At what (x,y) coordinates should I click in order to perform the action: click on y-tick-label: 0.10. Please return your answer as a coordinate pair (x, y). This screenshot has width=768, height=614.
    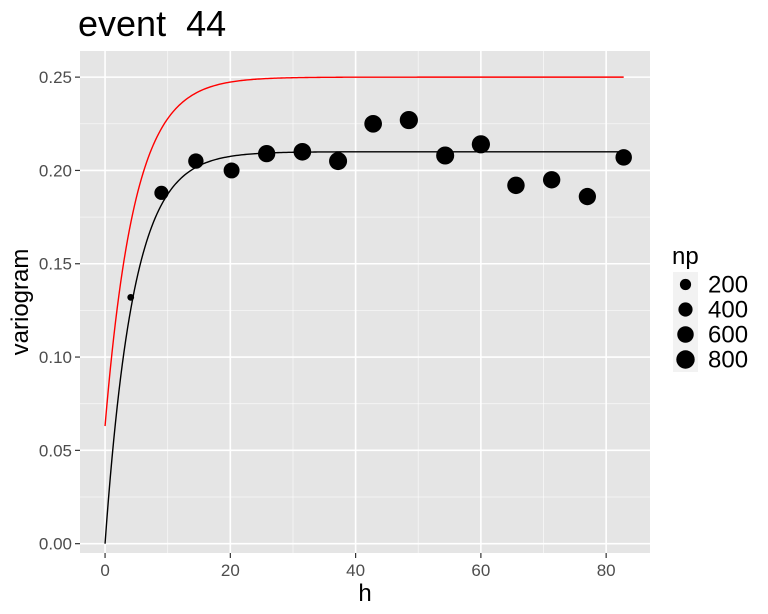
    Looking at the image, I should click on (55, 357).